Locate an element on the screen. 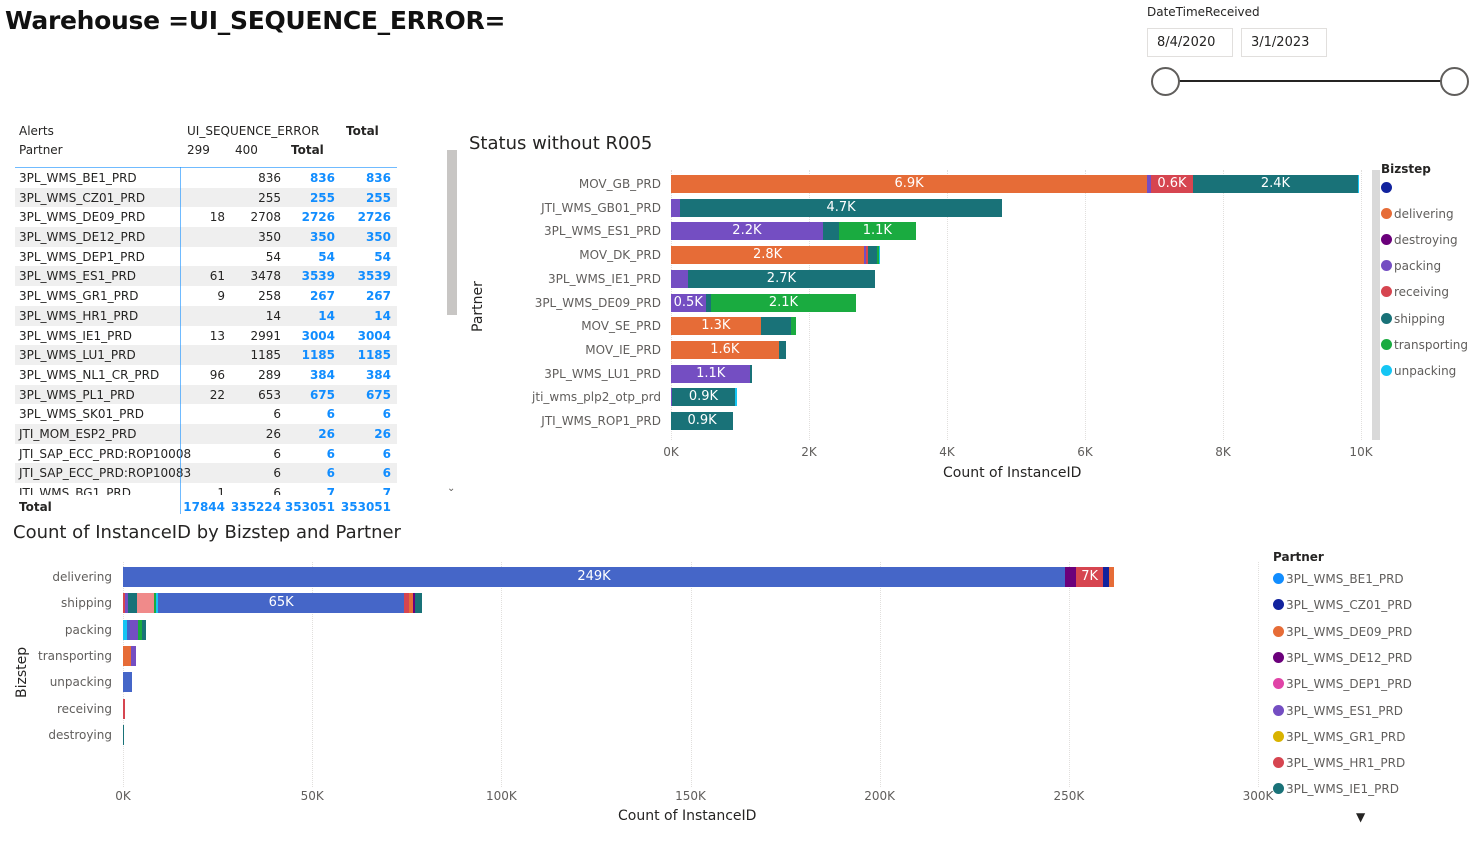 The image size is (1478, 847). legend-item is located at coordinates (1387, 188).